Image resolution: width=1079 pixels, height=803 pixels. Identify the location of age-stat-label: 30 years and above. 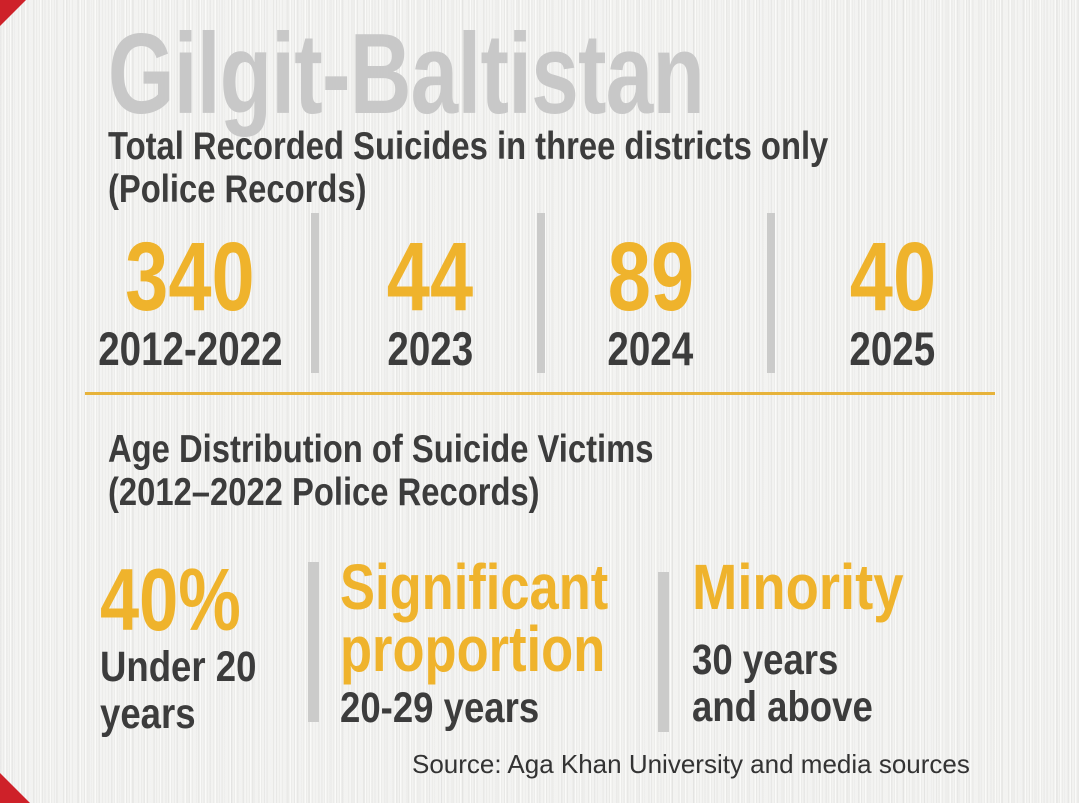
(782, 684).